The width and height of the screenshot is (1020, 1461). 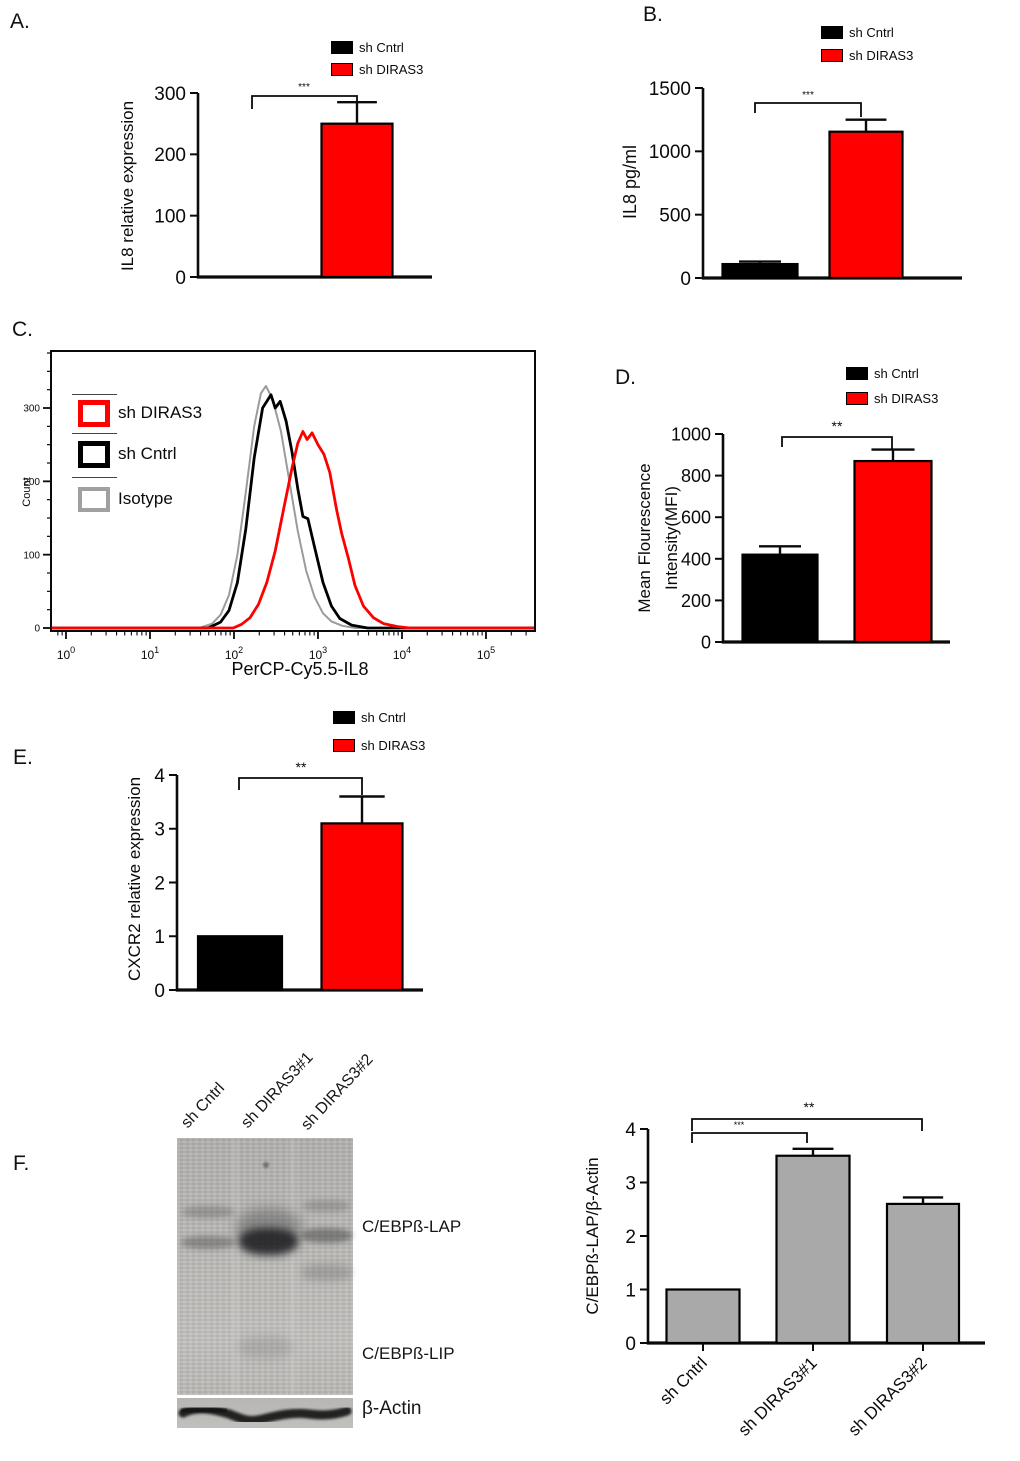 What do you see at coordinates (22, 329) in the screenshot?
I see `panel-label-c: C.` at bounding box center [22, 329].